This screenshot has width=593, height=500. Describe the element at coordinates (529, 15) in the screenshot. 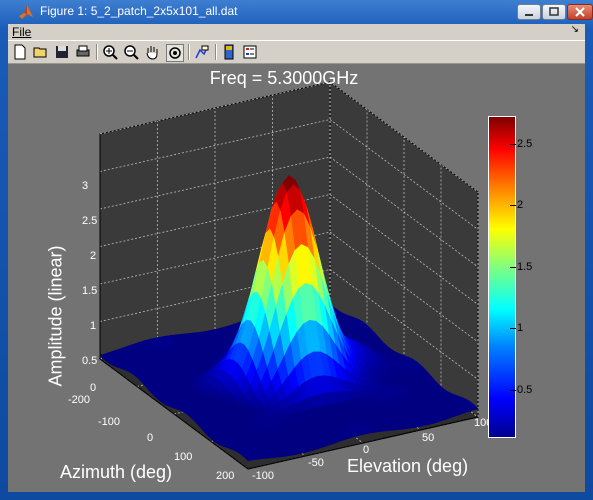

I see `minimize-icon` at that location.